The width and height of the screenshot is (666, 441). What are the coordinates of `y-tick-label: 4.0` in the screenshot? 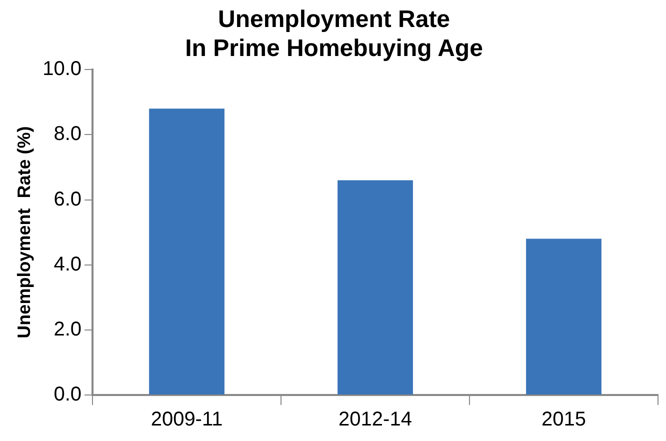 It's located at (68, 264).